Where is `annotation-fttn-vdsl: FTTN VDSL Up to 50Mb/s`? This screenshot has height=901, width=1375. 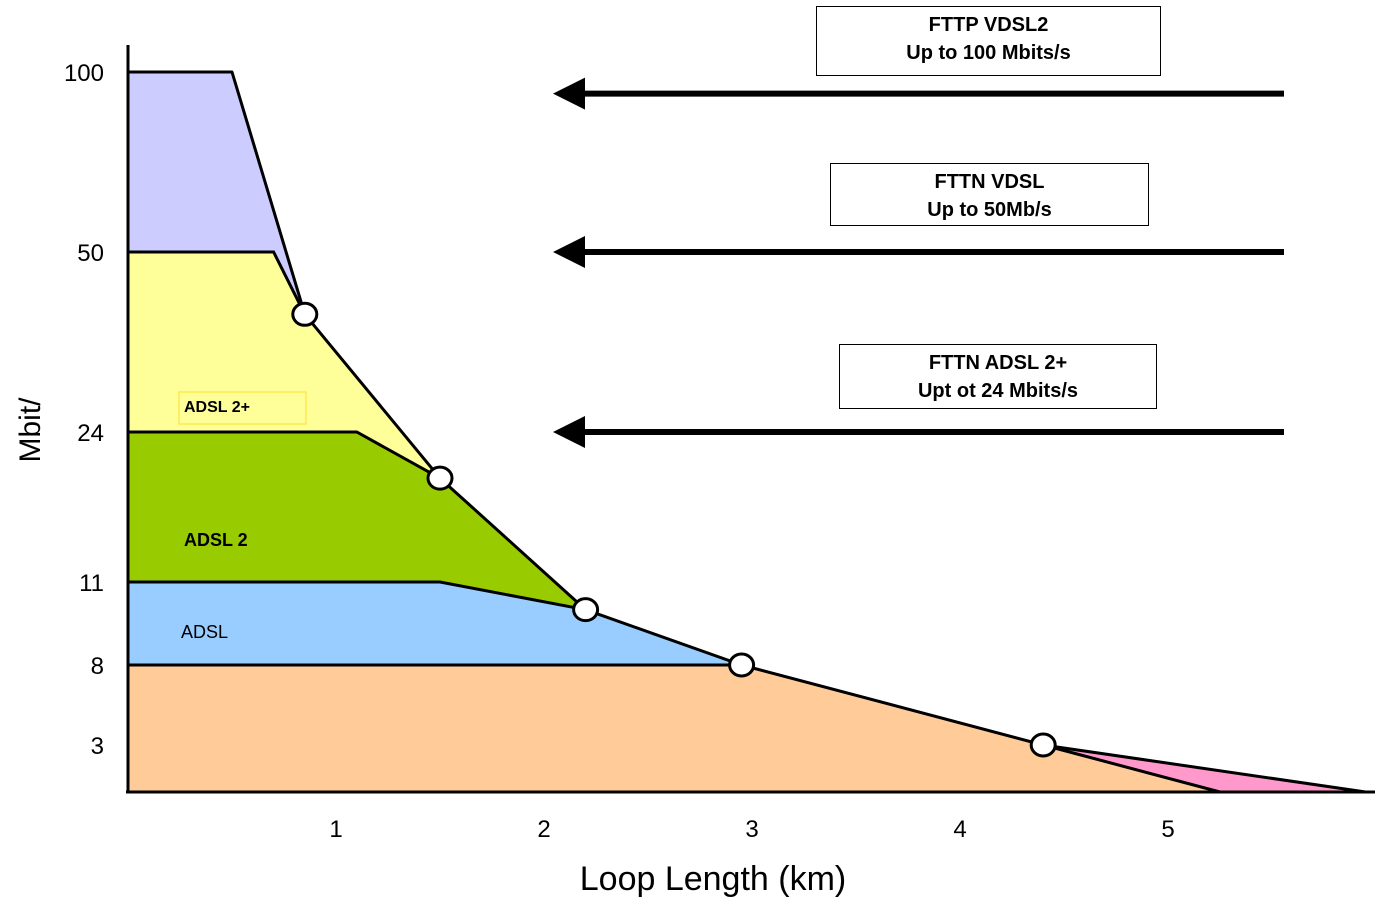
annotation-fttn-vdsl: FTTN VDSL Up to 50Mb/s is located at coordinates (989, 194).